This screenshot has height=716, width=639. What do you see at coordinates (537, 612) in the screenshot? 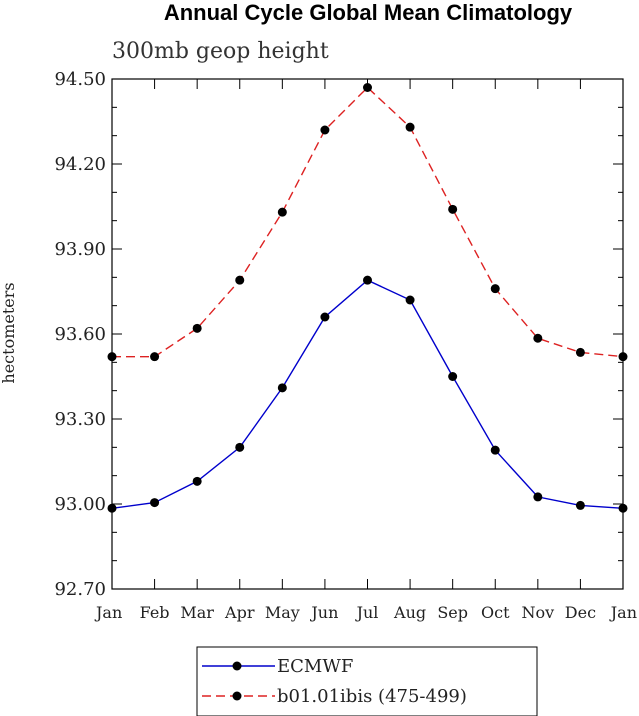
I see `x-tick-label: Nov` at bounding box center [537, 612].